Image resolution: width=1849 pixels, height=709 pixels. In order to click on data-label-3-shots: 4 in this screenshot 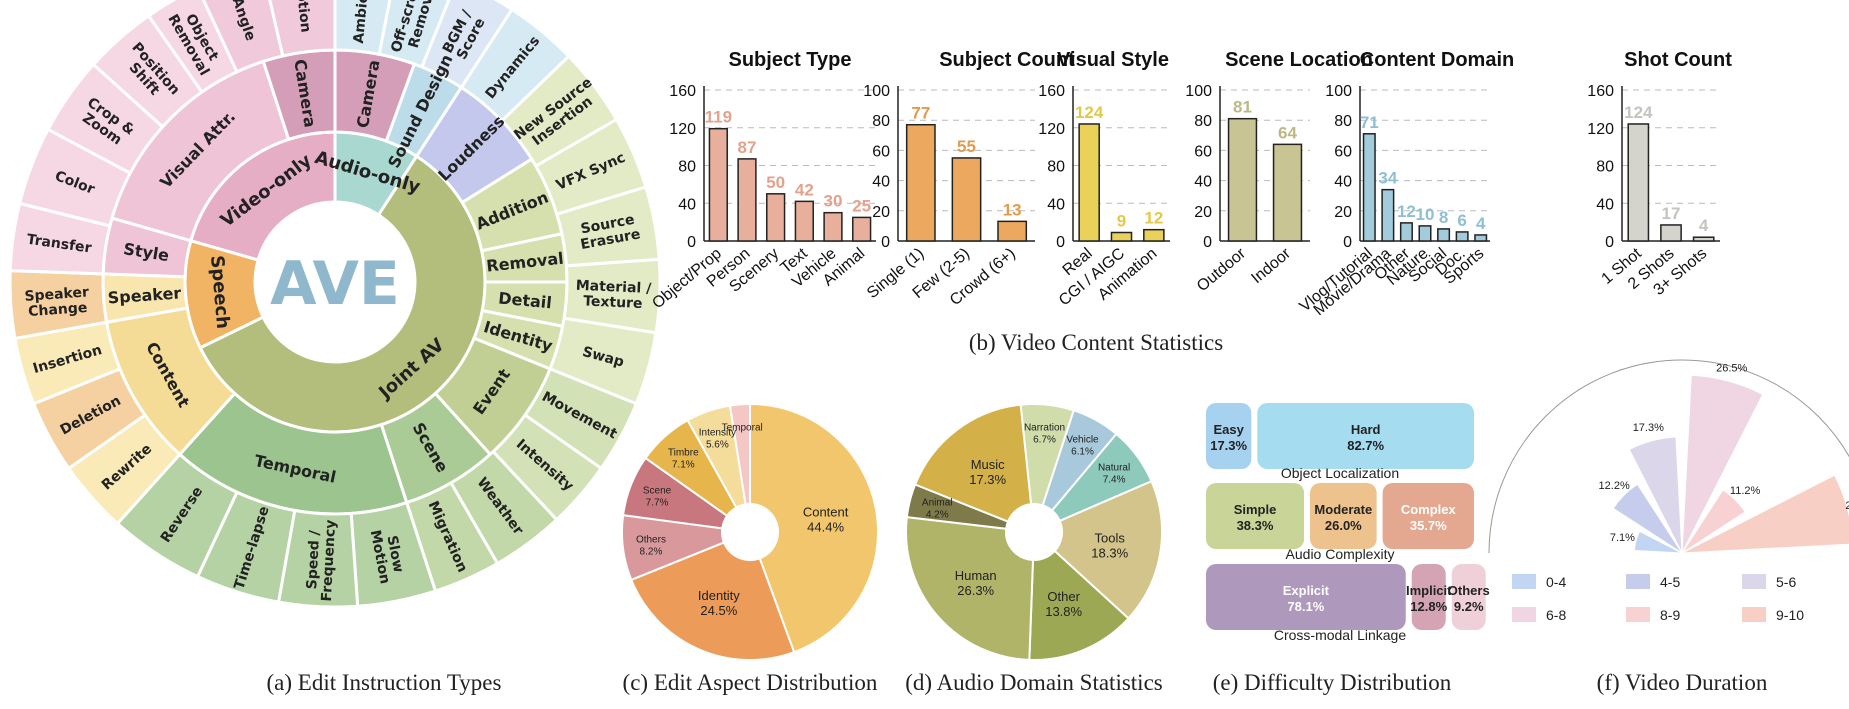, I will do `click(1704, 225)`.